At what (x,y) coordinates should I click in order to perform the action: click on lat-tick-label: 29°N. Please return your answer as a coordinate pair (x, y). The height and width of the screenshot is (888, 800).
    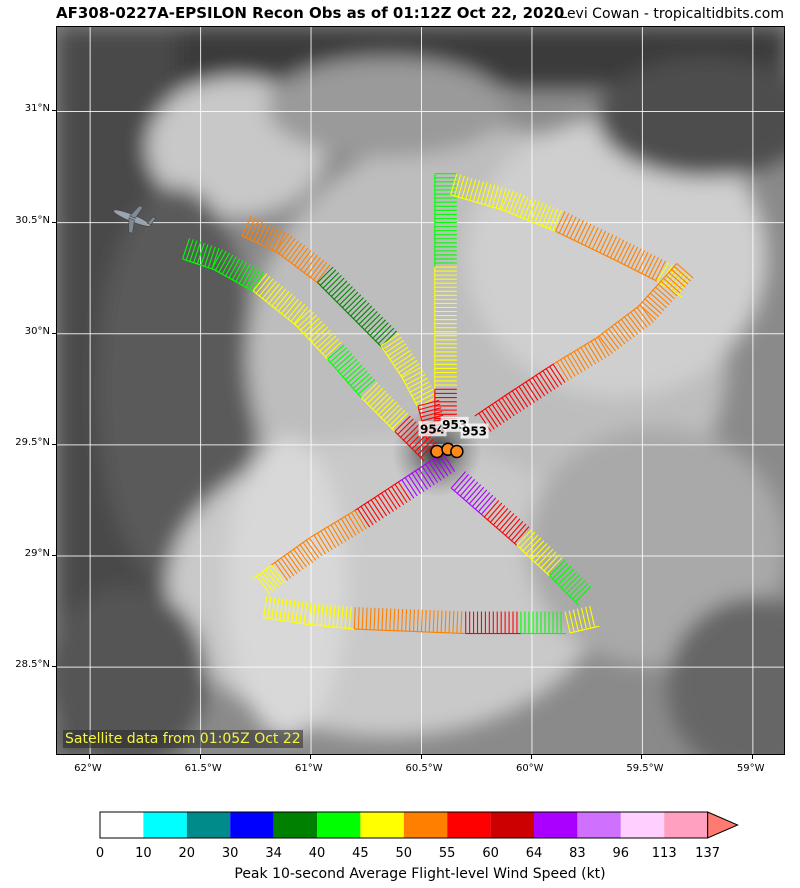
    Looking at the image, I should click on (37, 553).